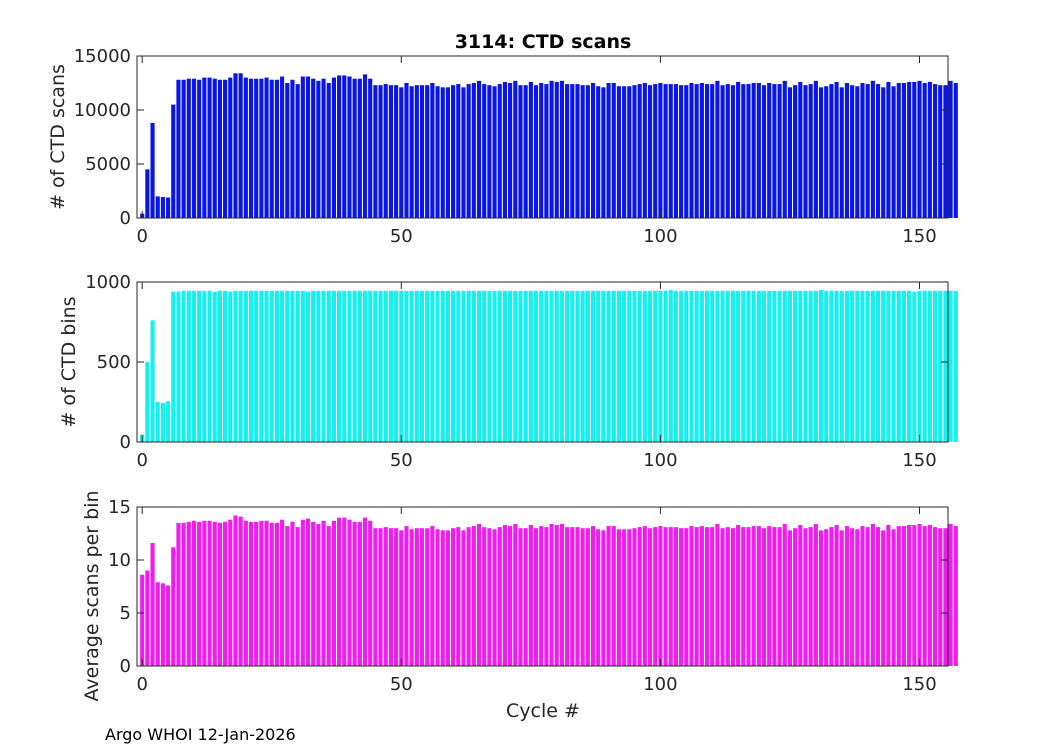  I want to click on y-tick-label: 0, so click(125, 666).